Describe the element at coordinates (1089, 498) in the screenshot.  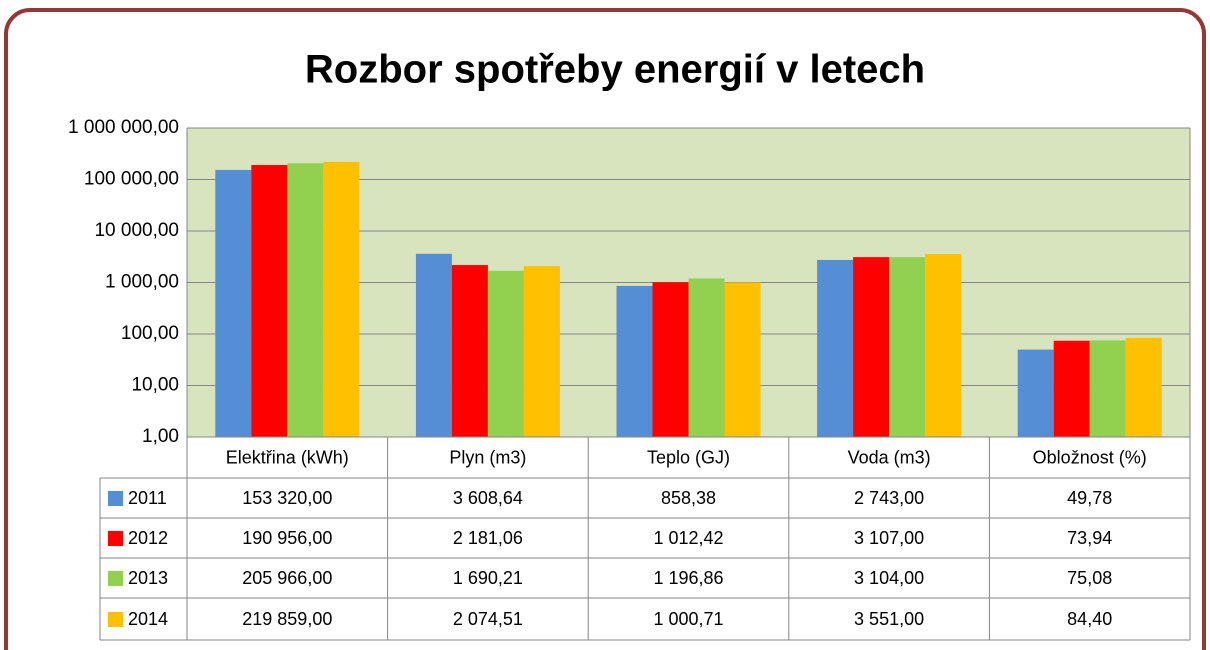
I see `table-cell: 49,78` at that location.